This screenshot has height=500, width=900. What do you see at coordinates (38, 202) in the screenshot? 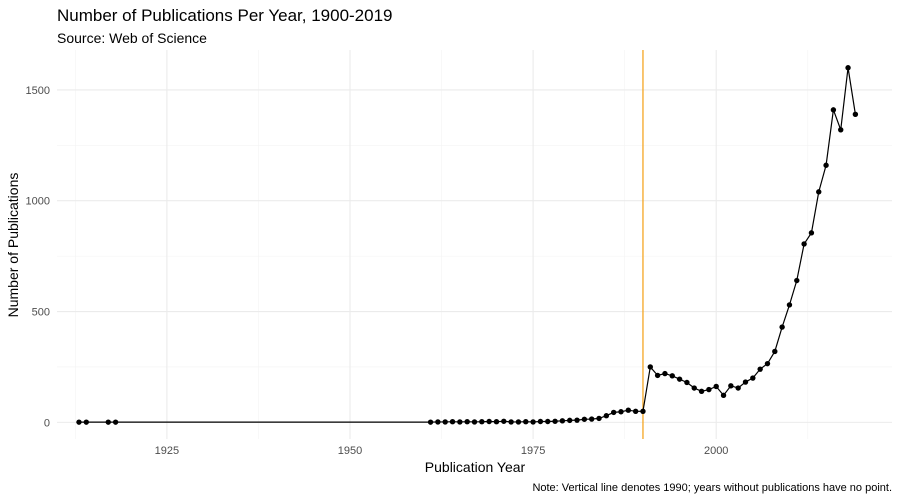
I see `y-tick-label: 1000` at bounding box center [38, 202].